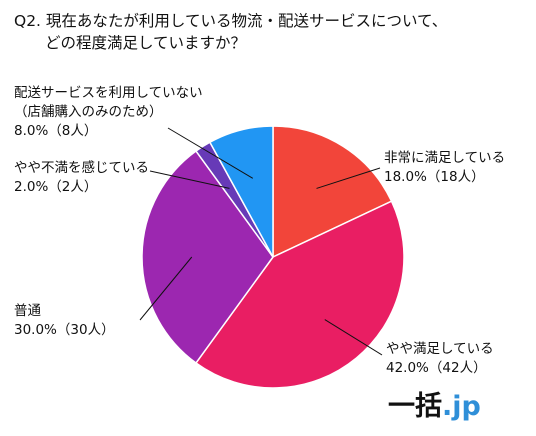 This screenshot has height=436, width=536. Describe the element at coordinates (461, 406) in the screenshot. I see `logo-accent: .jp` at that location.